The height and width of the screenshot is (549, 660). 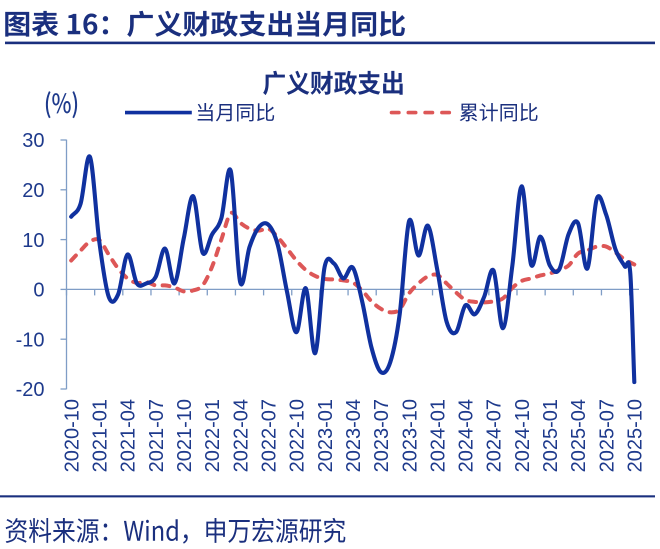 What do you see at coordinates (636, 435) in the screenshot?
I see `svg-text: 2025-10` at bounding box center [636, 435].